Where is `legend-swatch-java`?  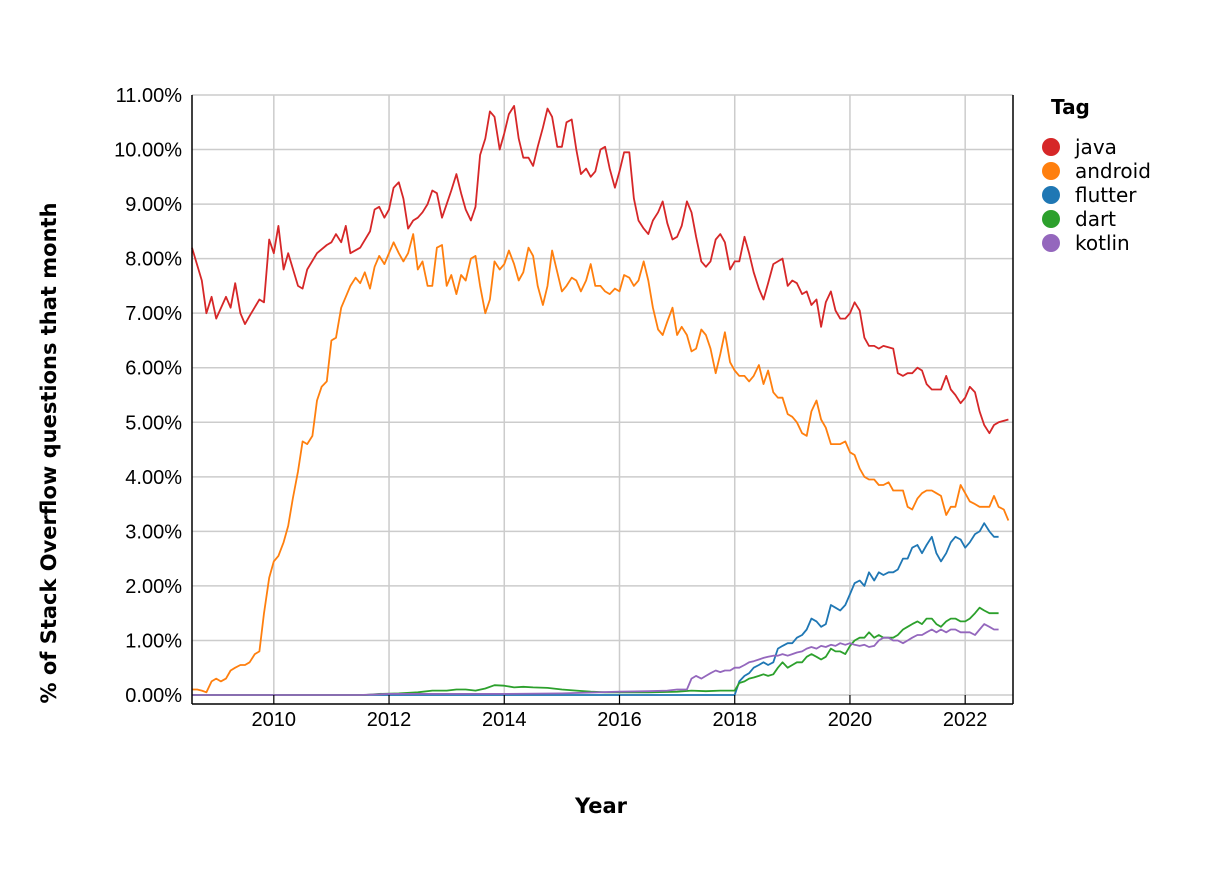 legend-swatch-java is located at coordinates (1051, 147).